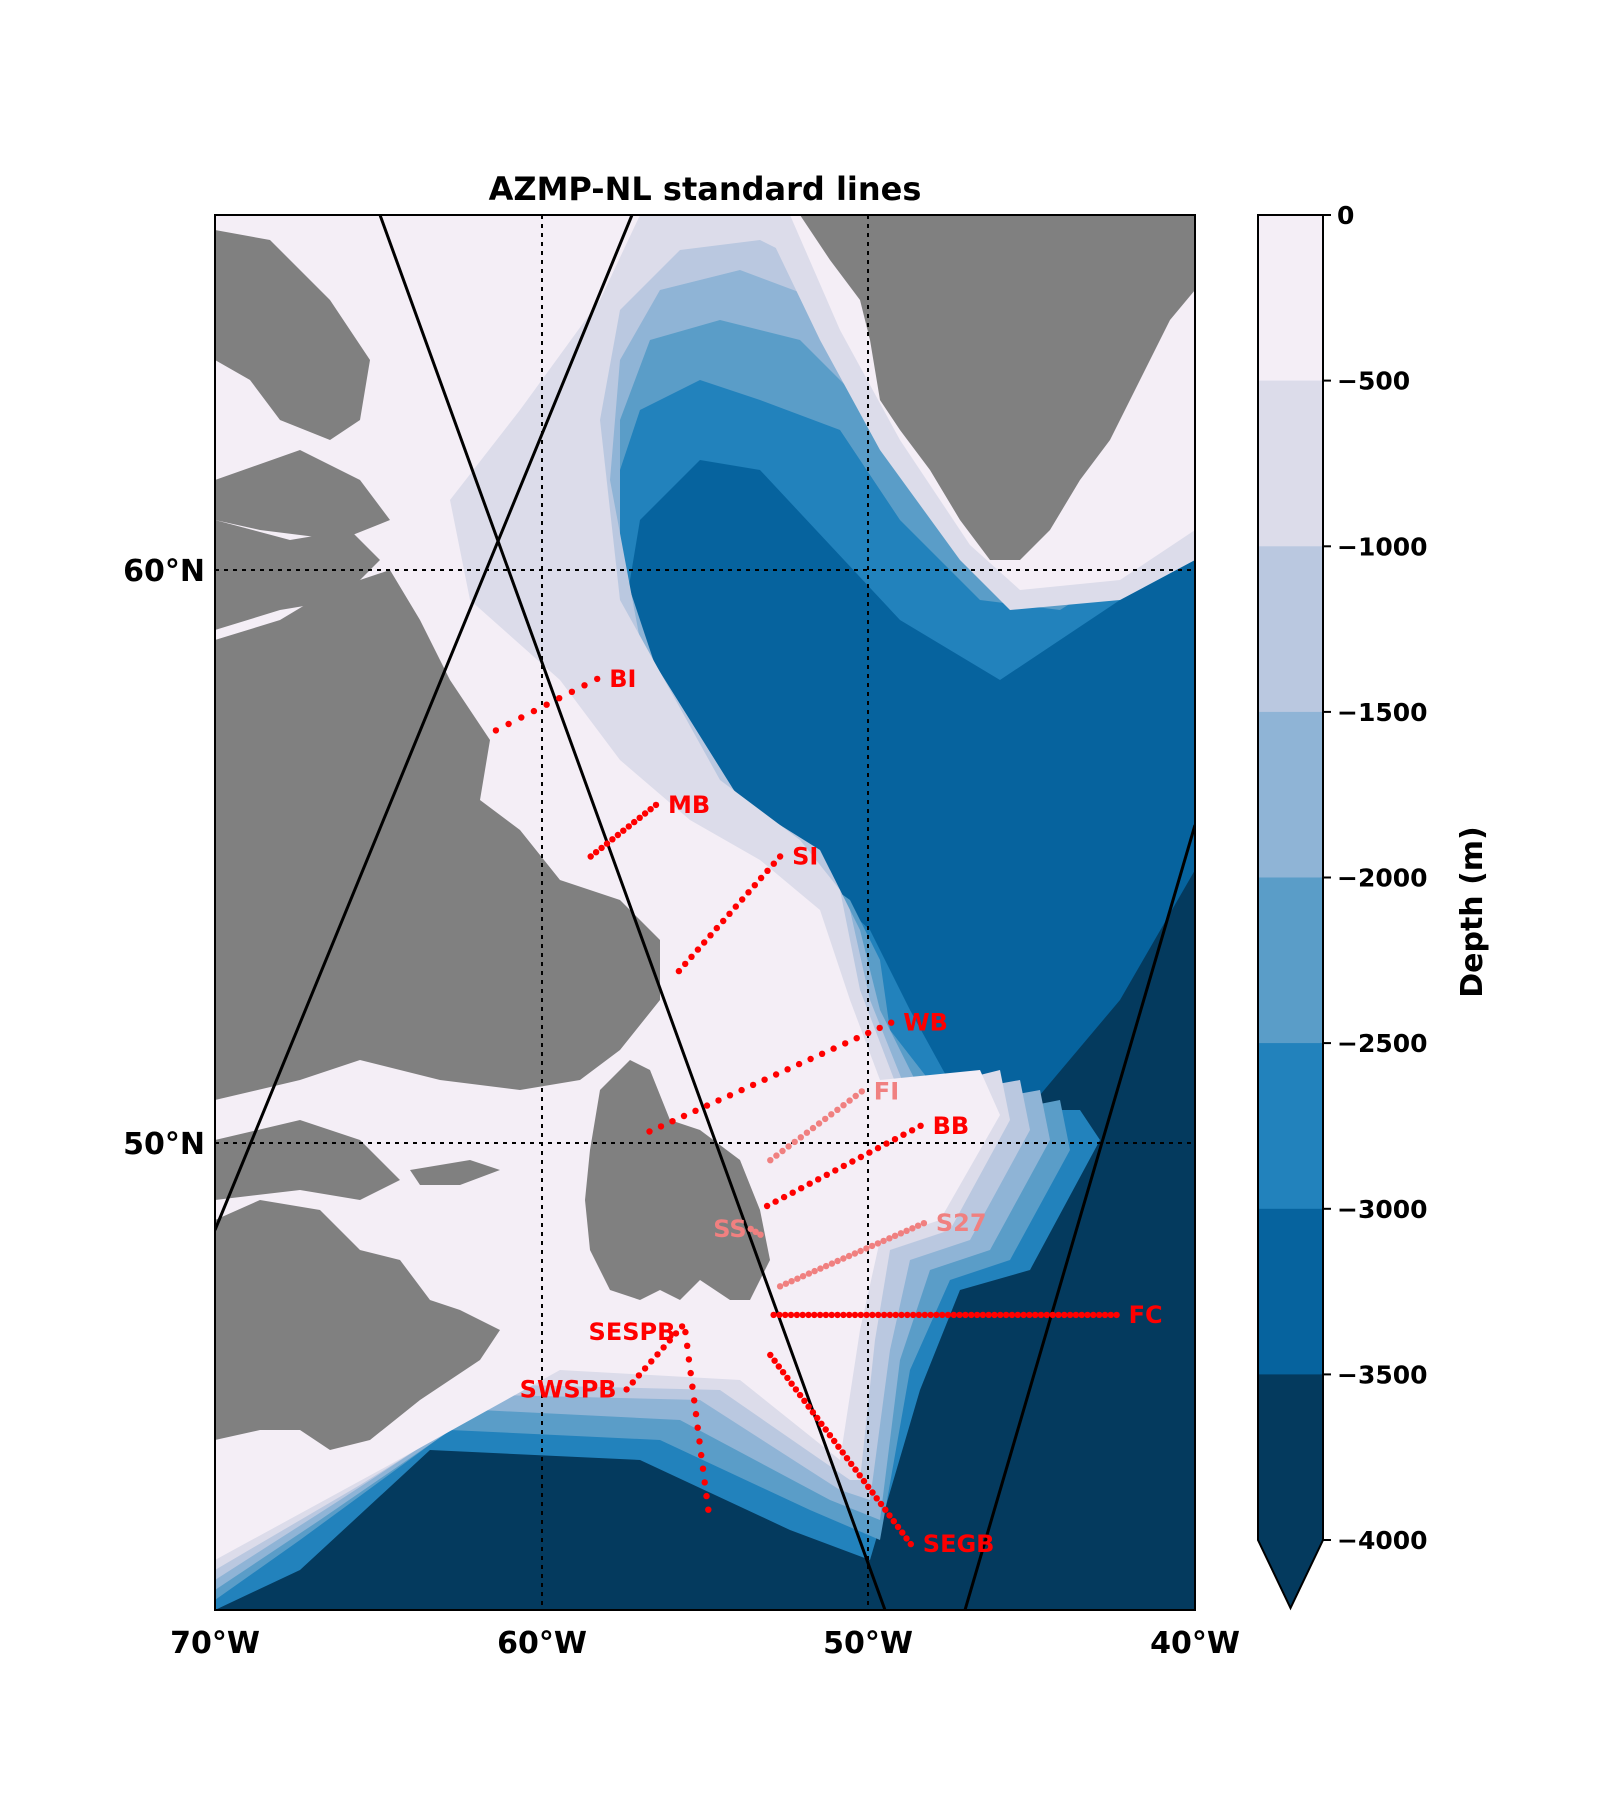 The height and width of the screenshot is (1800, 1600). I want to click on lat-tick-label: 50°N, so click(164, 1144).